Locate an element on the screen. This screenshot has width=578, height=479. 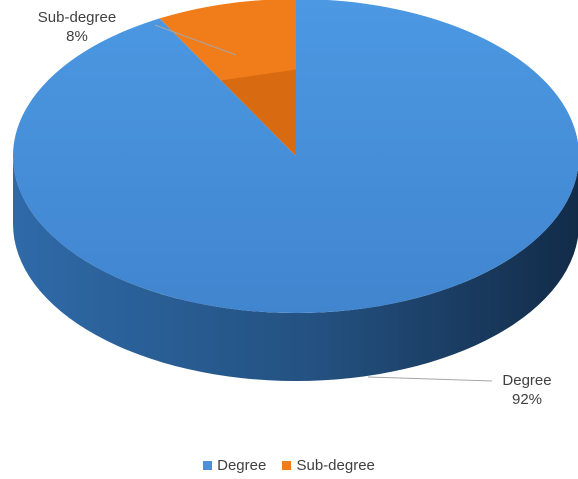
legend: Degree Sub-degree is located at coordinates (289, 465).